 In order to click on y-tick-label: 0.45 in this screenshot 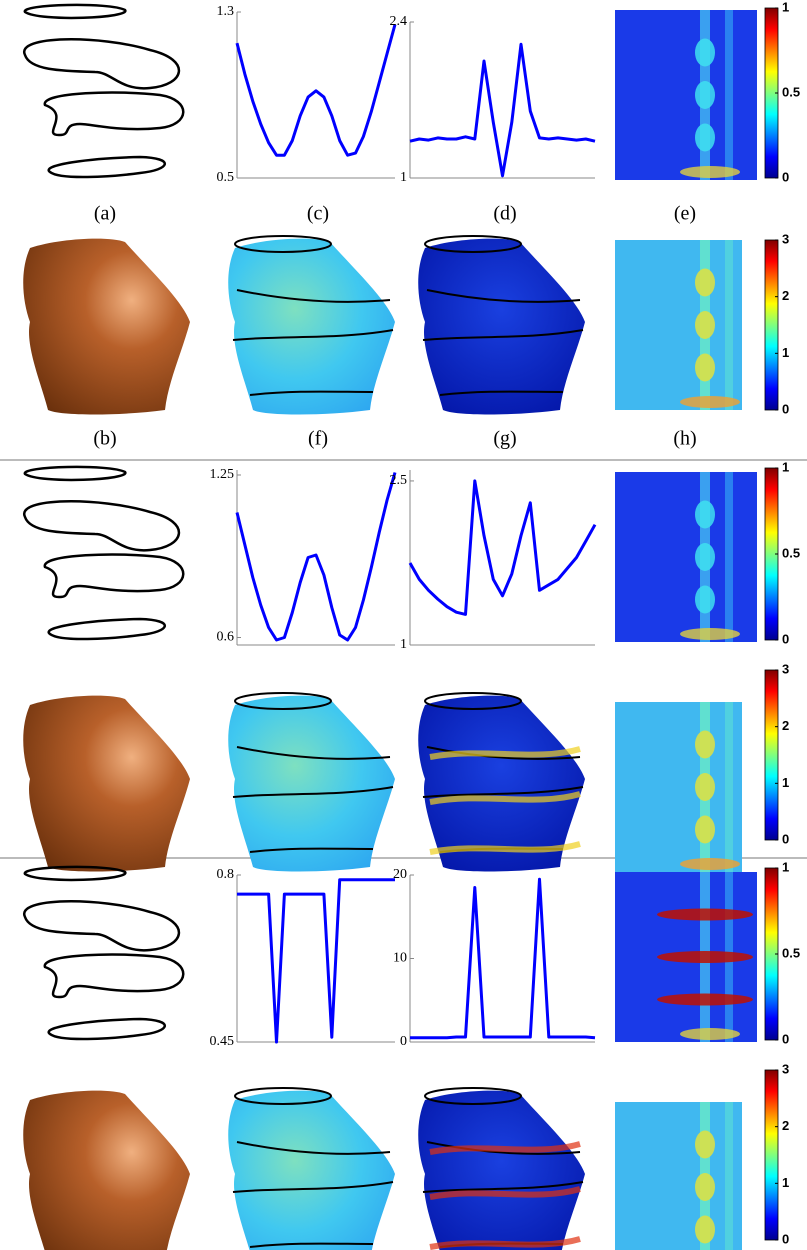, I will do `click(222, 1041)`.